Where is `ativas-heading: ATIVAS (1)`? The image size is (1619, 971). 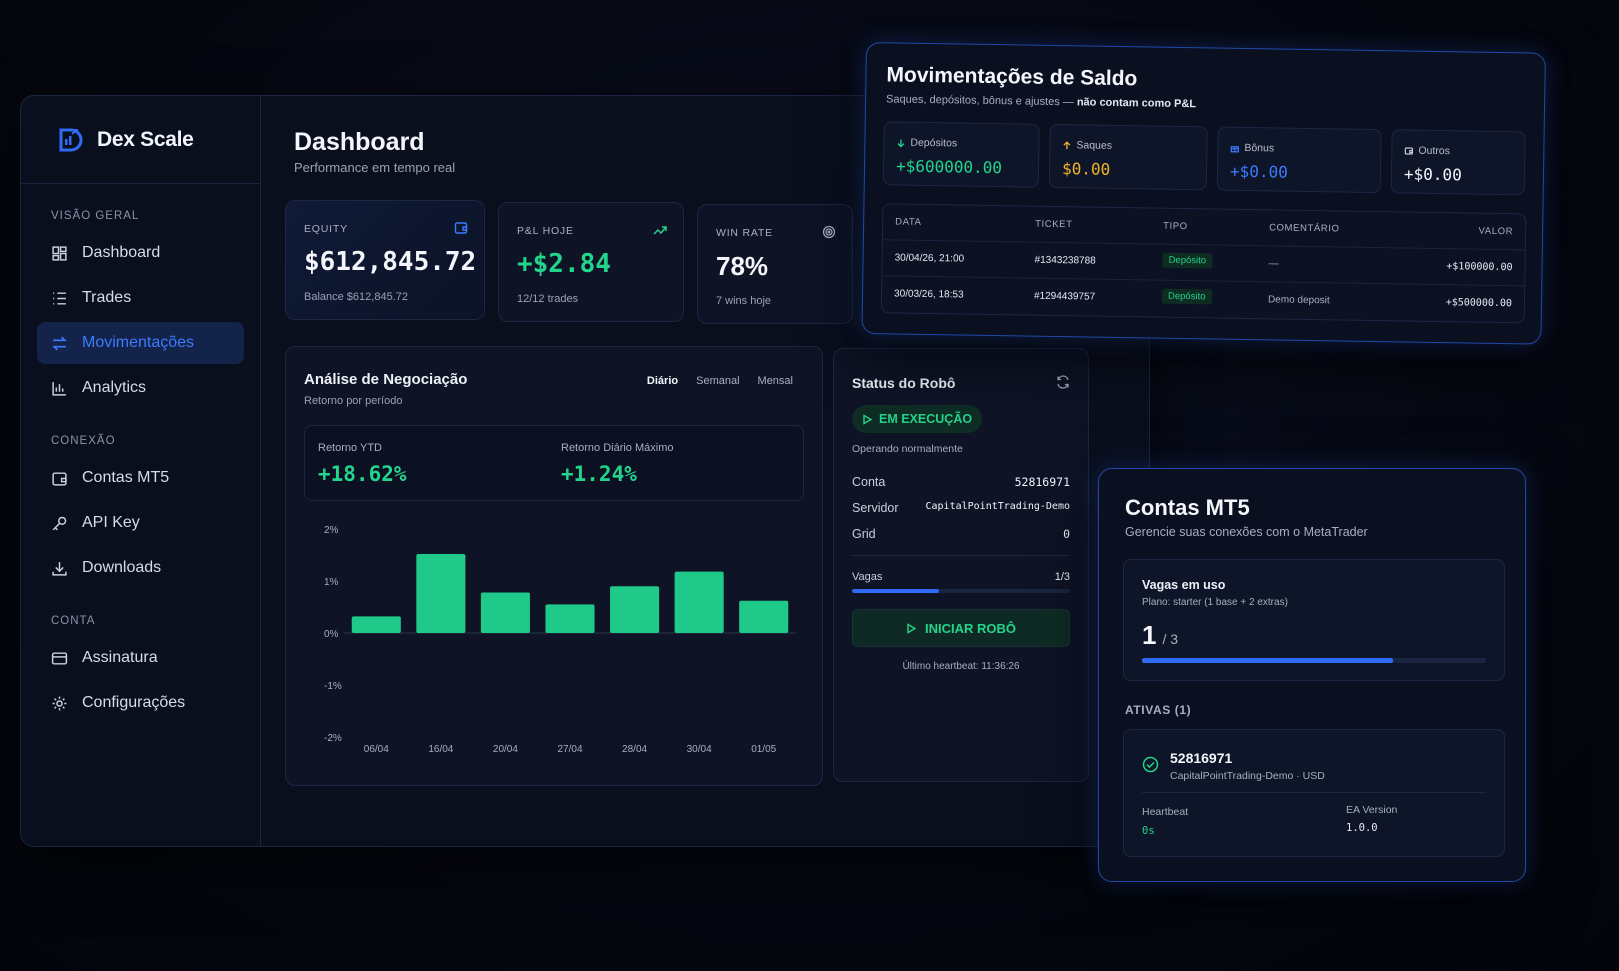
ativas-heading: ATIVAS (1) is located at coordinates (1158, 710).